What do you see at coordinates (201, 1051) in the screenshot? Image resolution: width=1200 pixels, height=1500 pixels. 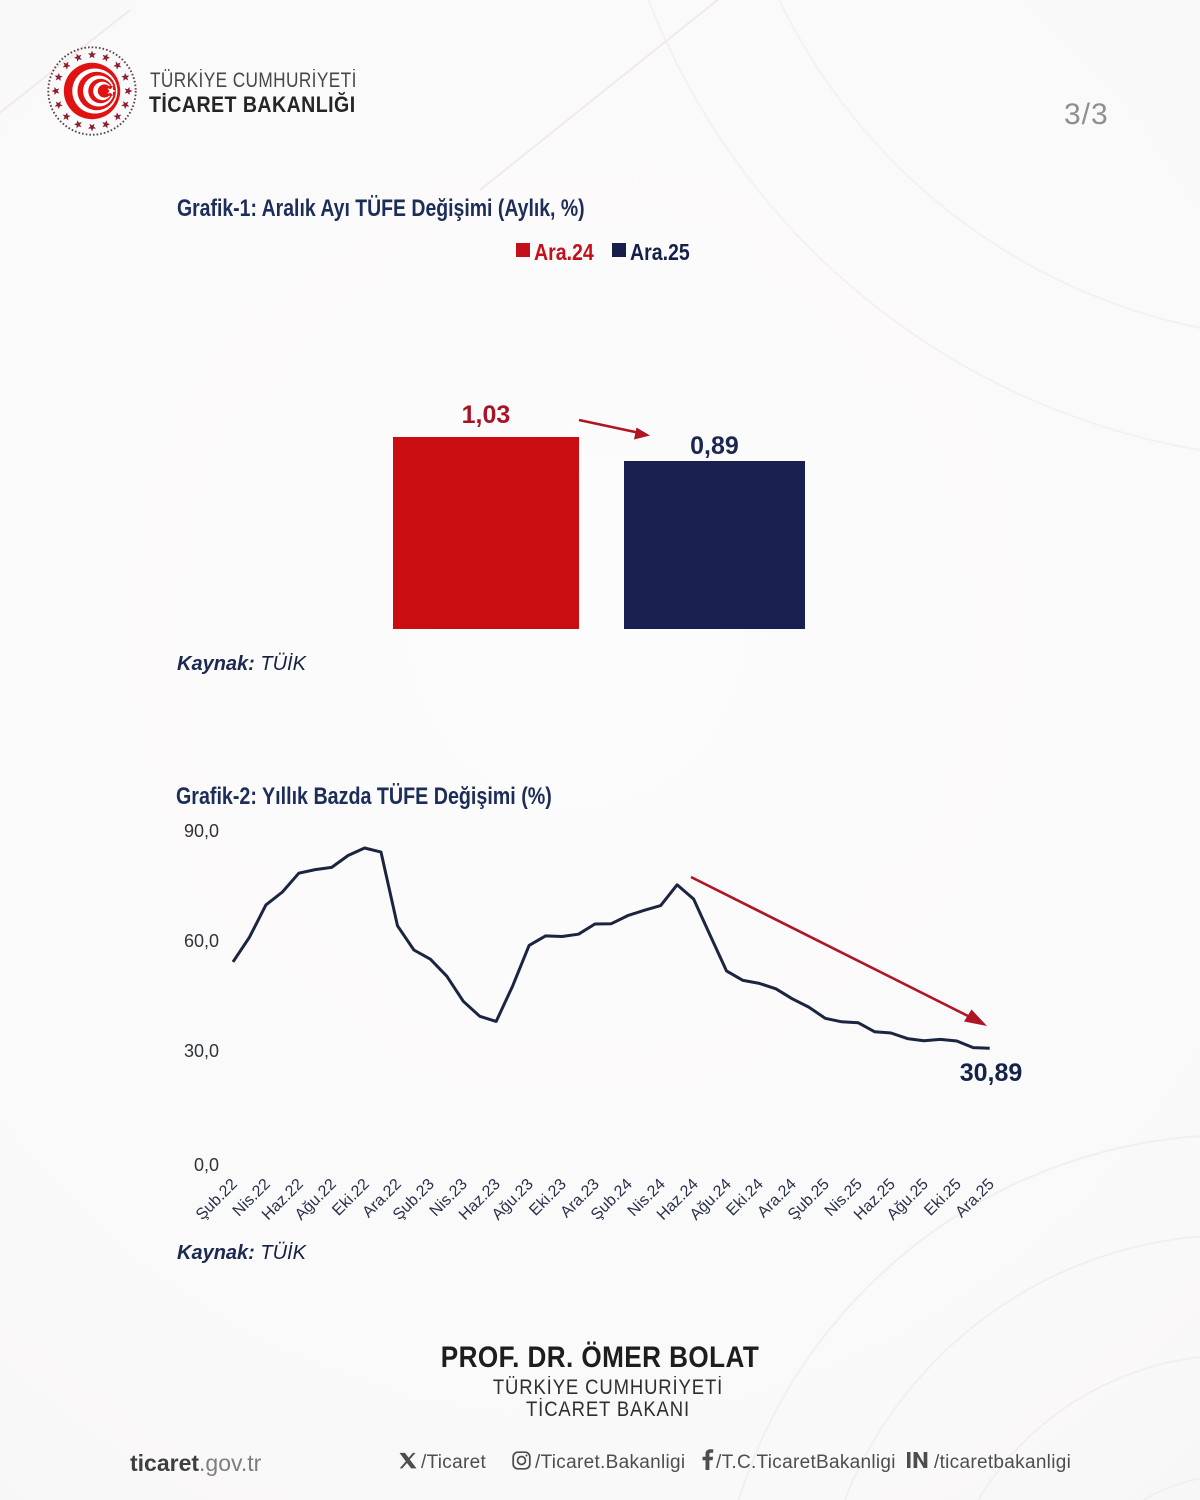 I see `svg-text: 30,0` at bounding box center [201, 1051].